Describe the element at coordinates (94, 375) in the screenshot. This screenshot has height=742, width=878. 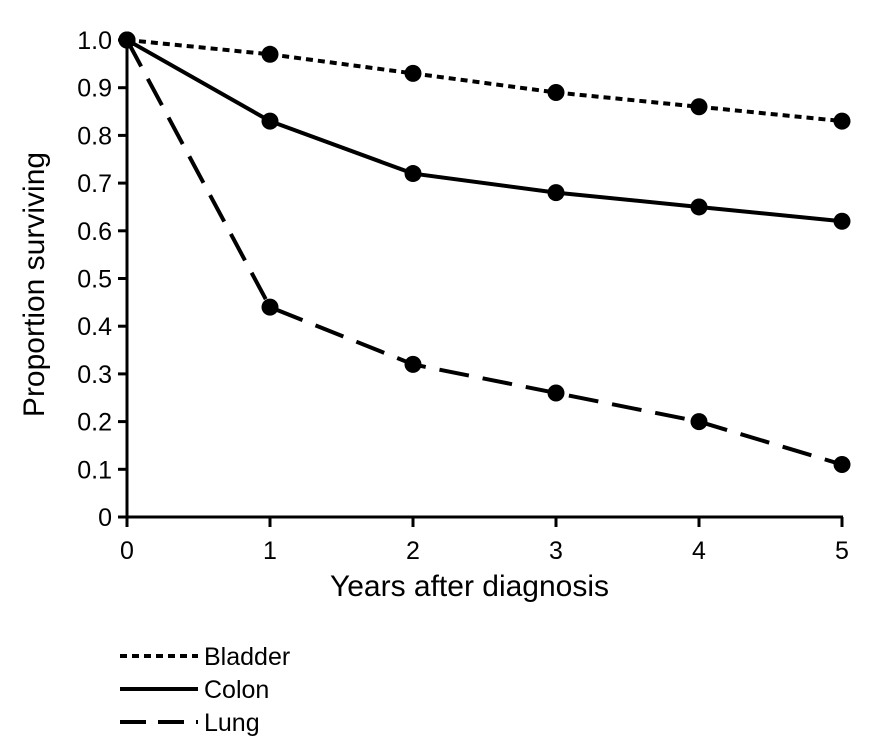
I see `y-tick-label: 0.3` at that location.